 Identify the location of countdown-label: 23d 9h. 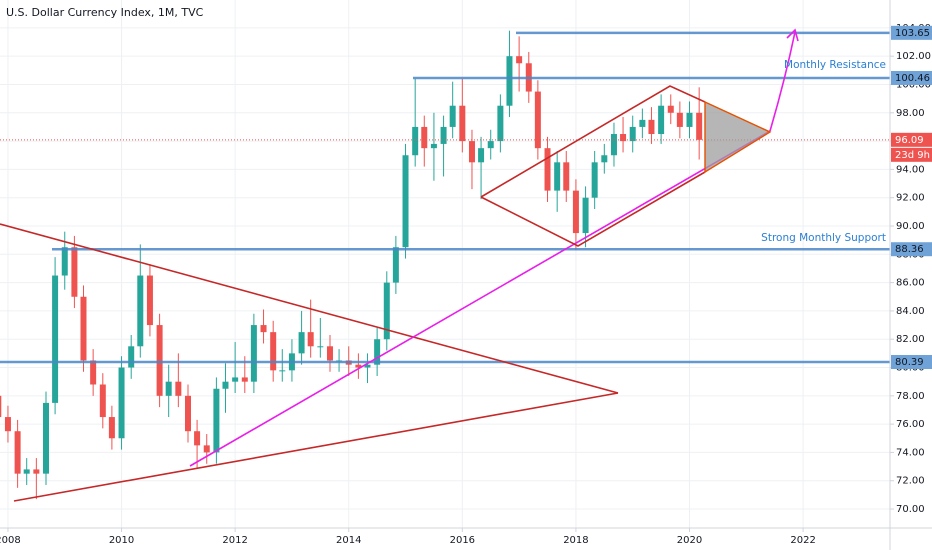
(912, 155).